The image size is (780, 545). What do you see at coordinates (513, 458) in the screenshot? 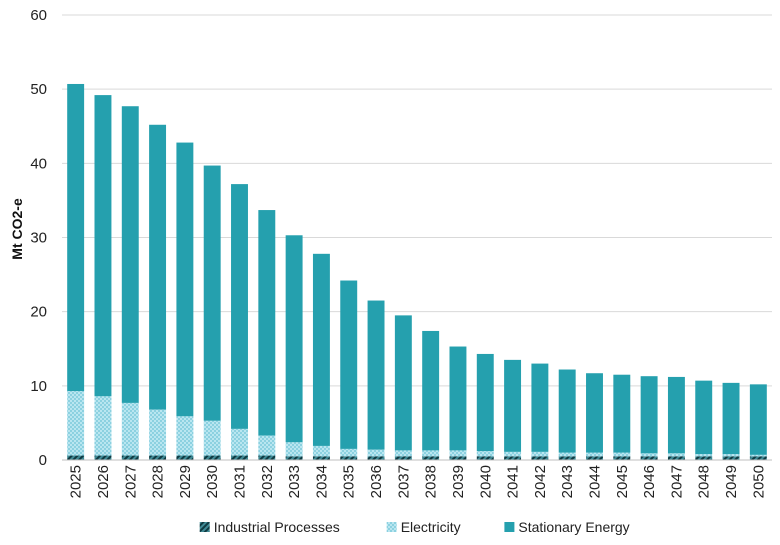
I see `bar-industrial-processes-2041` at bounding box center [513, 458].